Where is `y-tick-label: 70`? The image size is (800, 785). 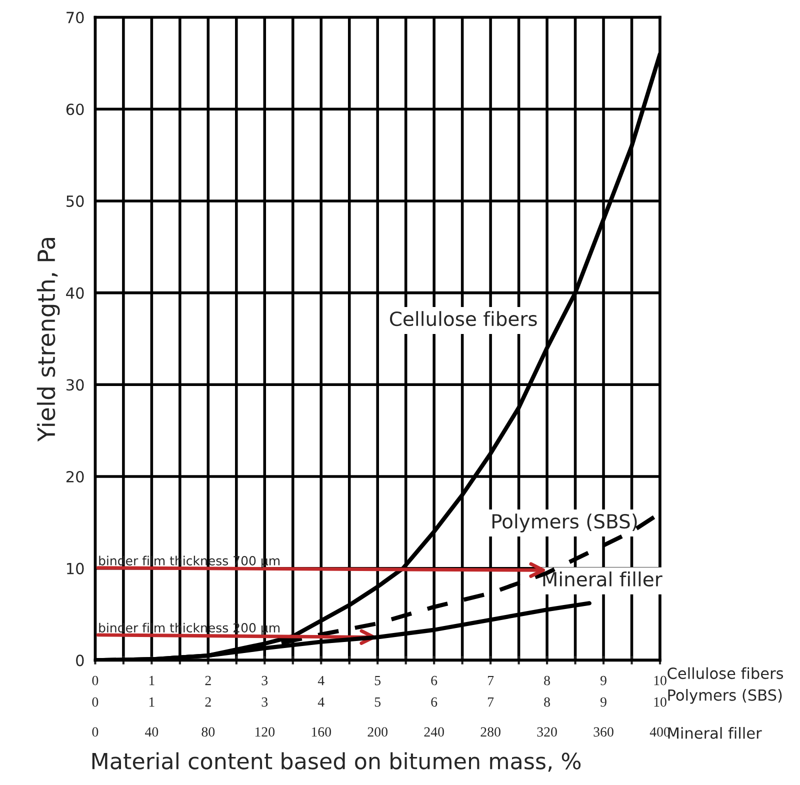 y-tick-label: 70 is located at coordinates (75, 18).